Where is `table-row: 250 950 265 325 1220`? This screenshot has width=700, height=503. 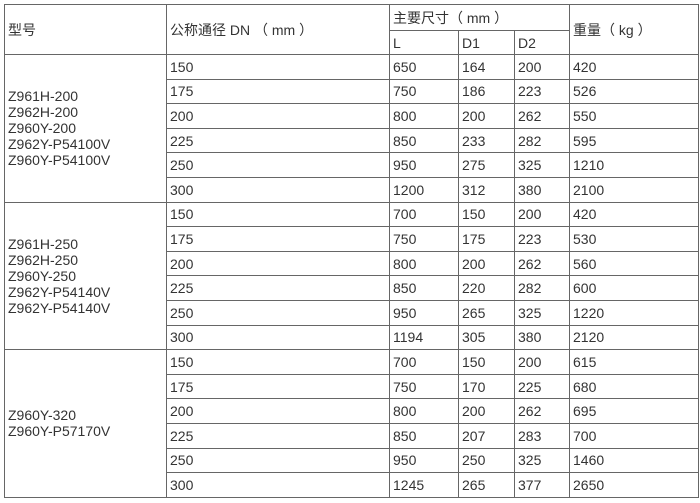
table-row: 250 950 265 325 1220 is located at coordinates (352, 312).